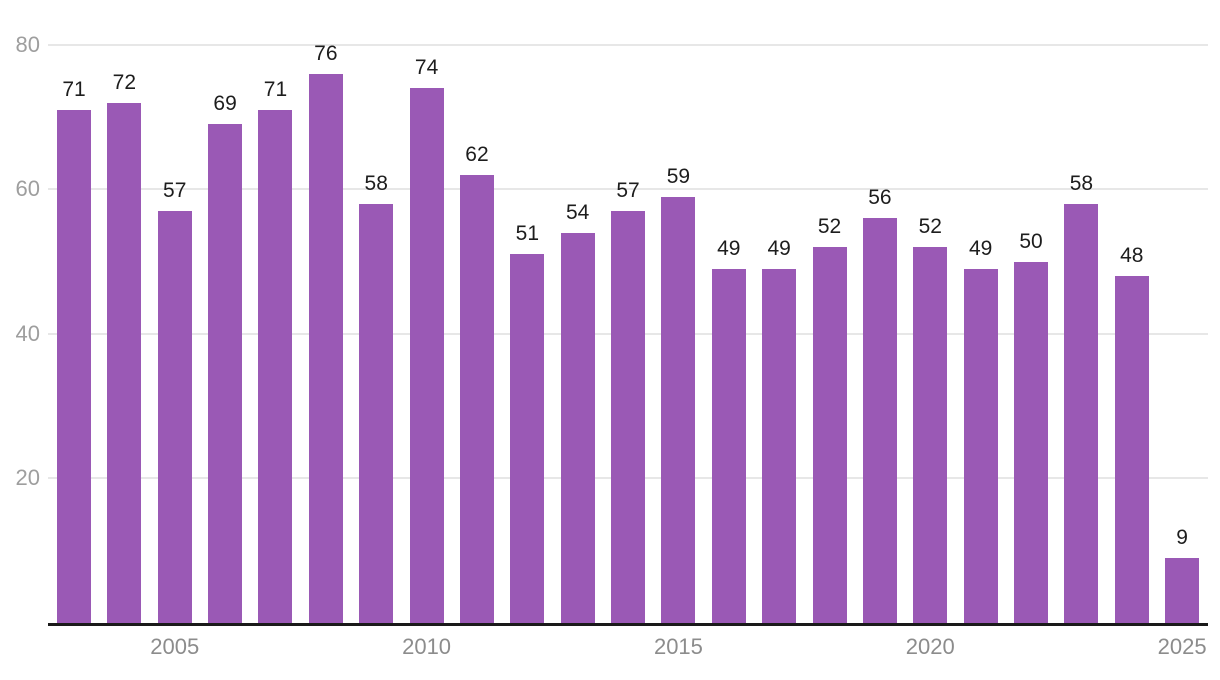 The image size is (1220, 680). Describe the element at coordinates (27, 44) in the screenshot. I see `y-axis-tick-label: 80` at that location.